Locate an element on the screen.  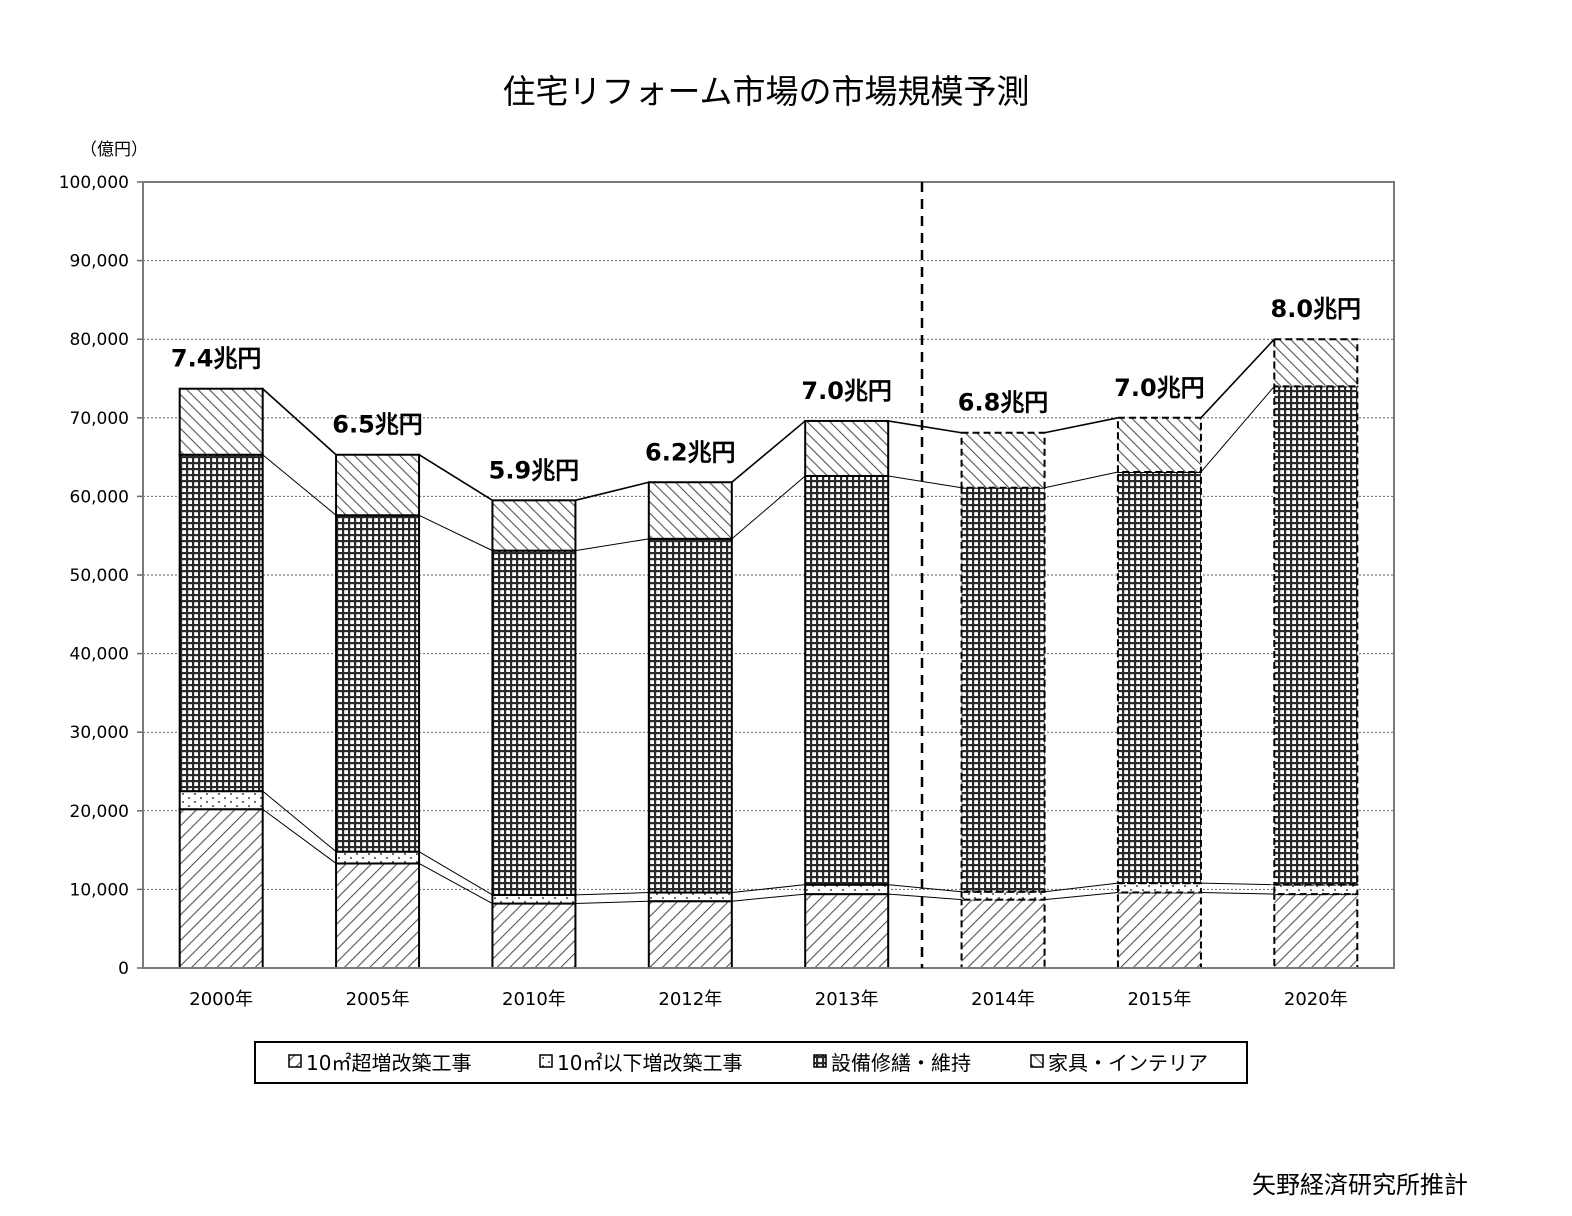
y-tick-label: 30,000 is located at coordinates (99, 733).